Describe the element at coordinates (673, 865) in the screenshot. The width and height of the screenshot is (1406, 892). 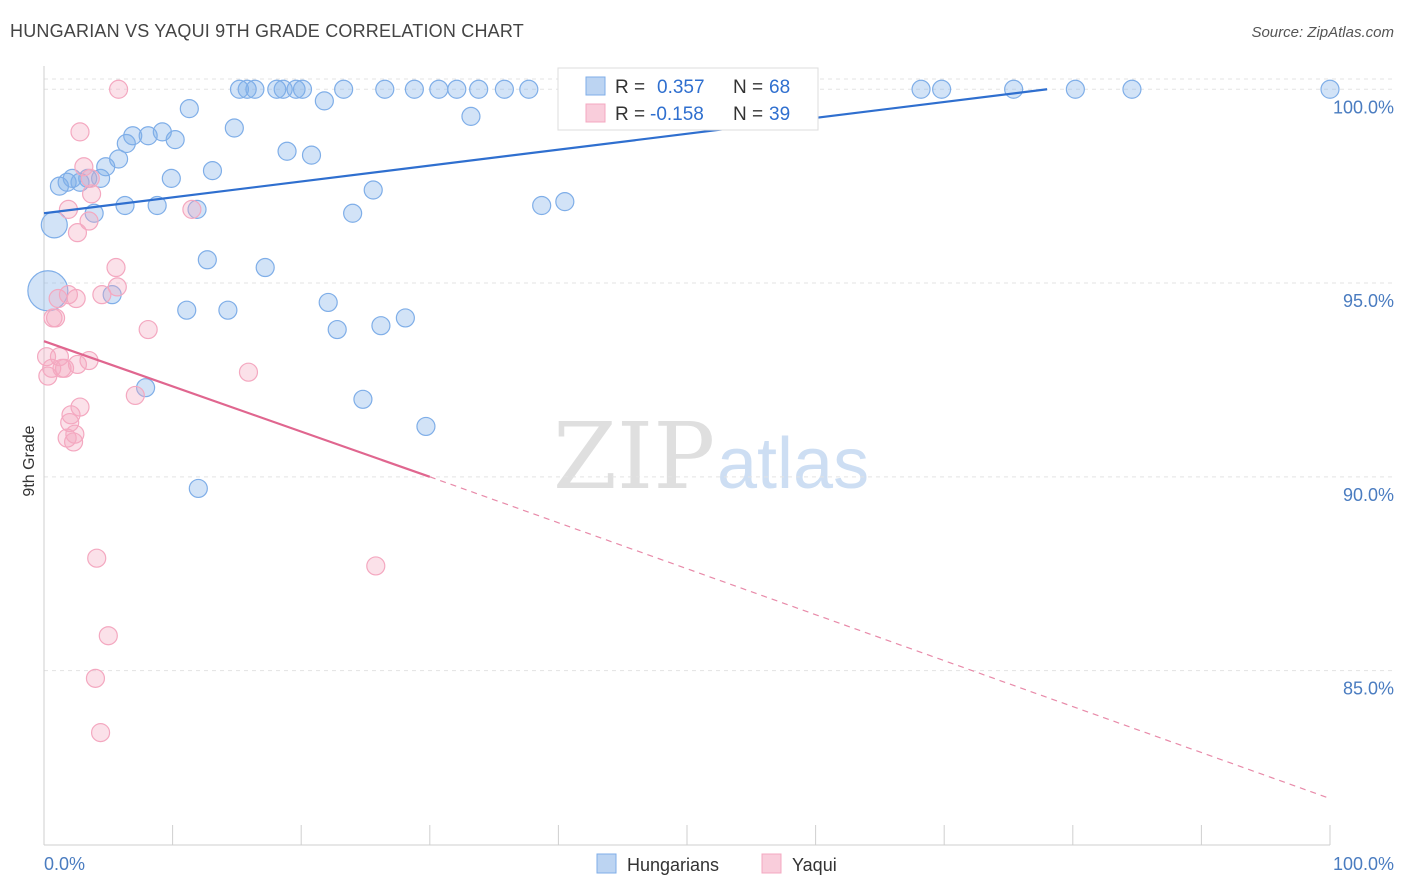
I see `bottom-legend-hungarians: Hungarians` at that location.